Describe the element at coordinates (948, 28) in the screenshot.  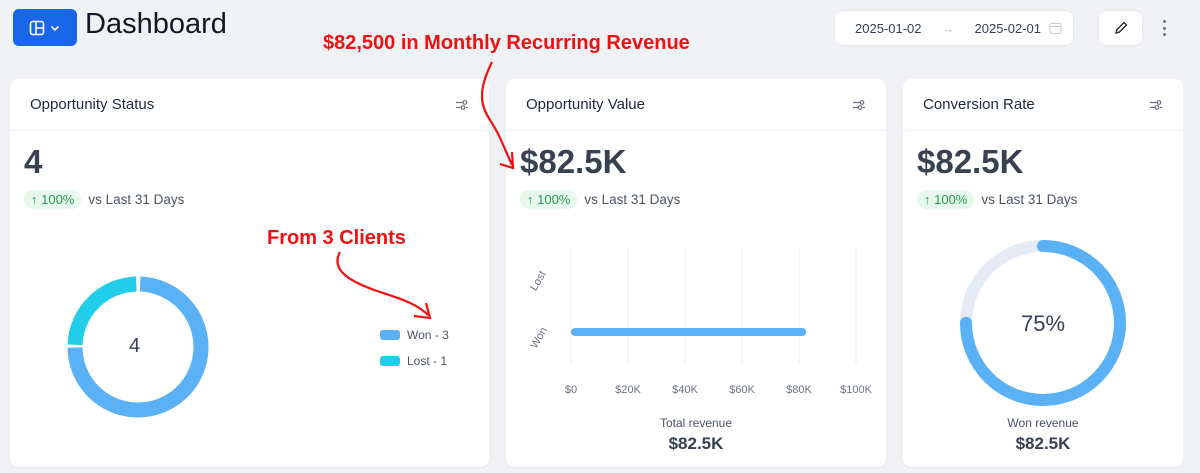
I see `arrow-right-icon: →` at that location.